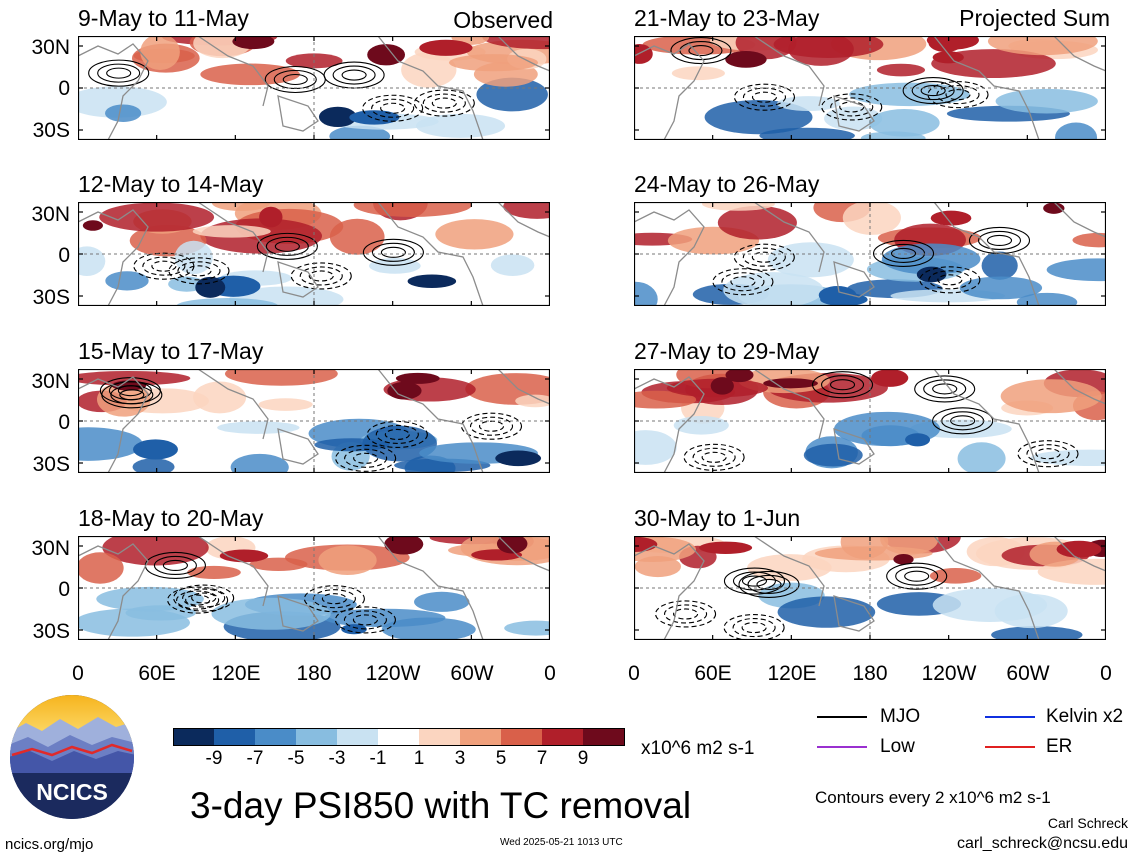  Describe the element at coordinates (255, 758) in the screenshot. I see `colorbar-tick-label: -7` at that location.